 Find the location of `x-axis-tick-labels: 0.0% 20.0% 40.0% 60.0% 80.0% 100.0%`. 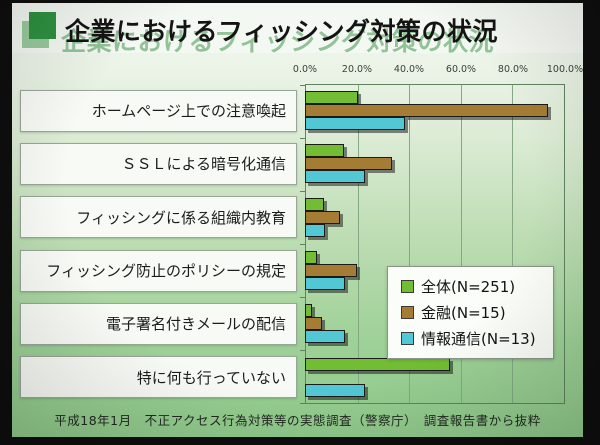

x-axis-tick-labels: 0.0% 20.0% 40.0% 60.0% 80.0% 100.0% is located at coordinates (438, 70).